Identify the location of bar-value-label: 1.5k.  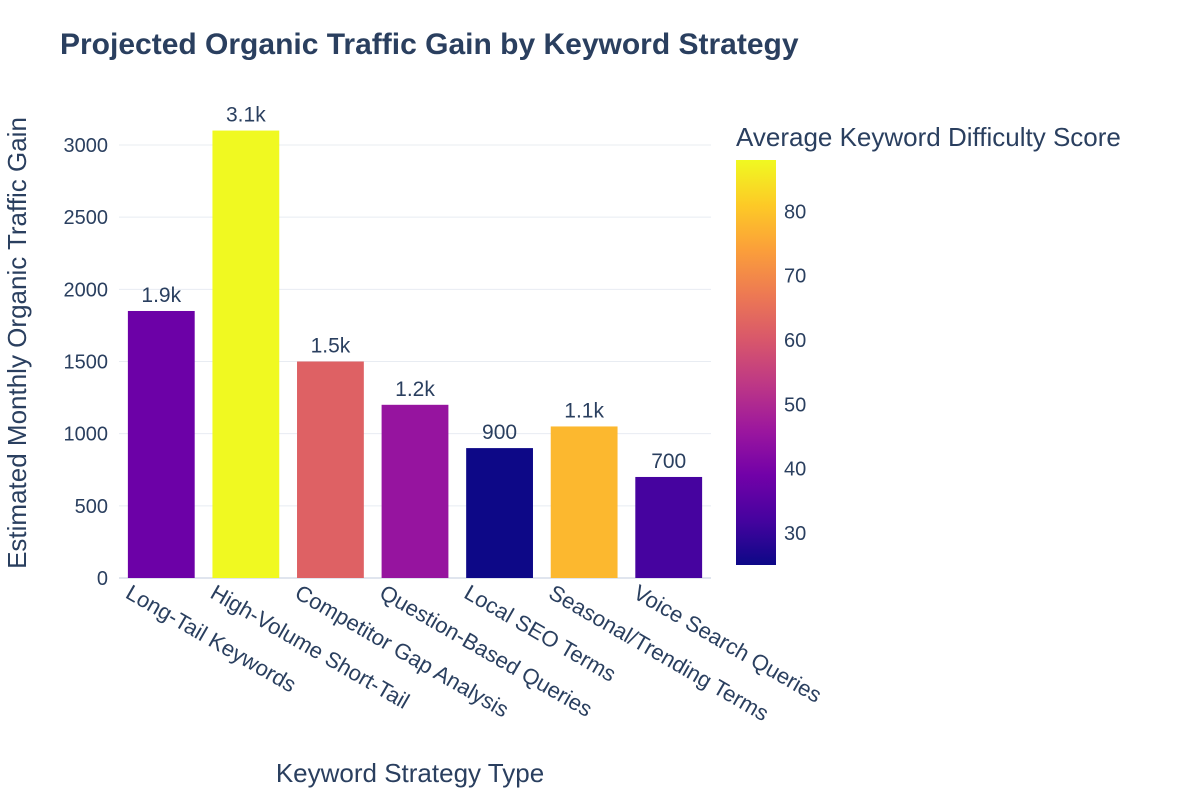
(331, 346).